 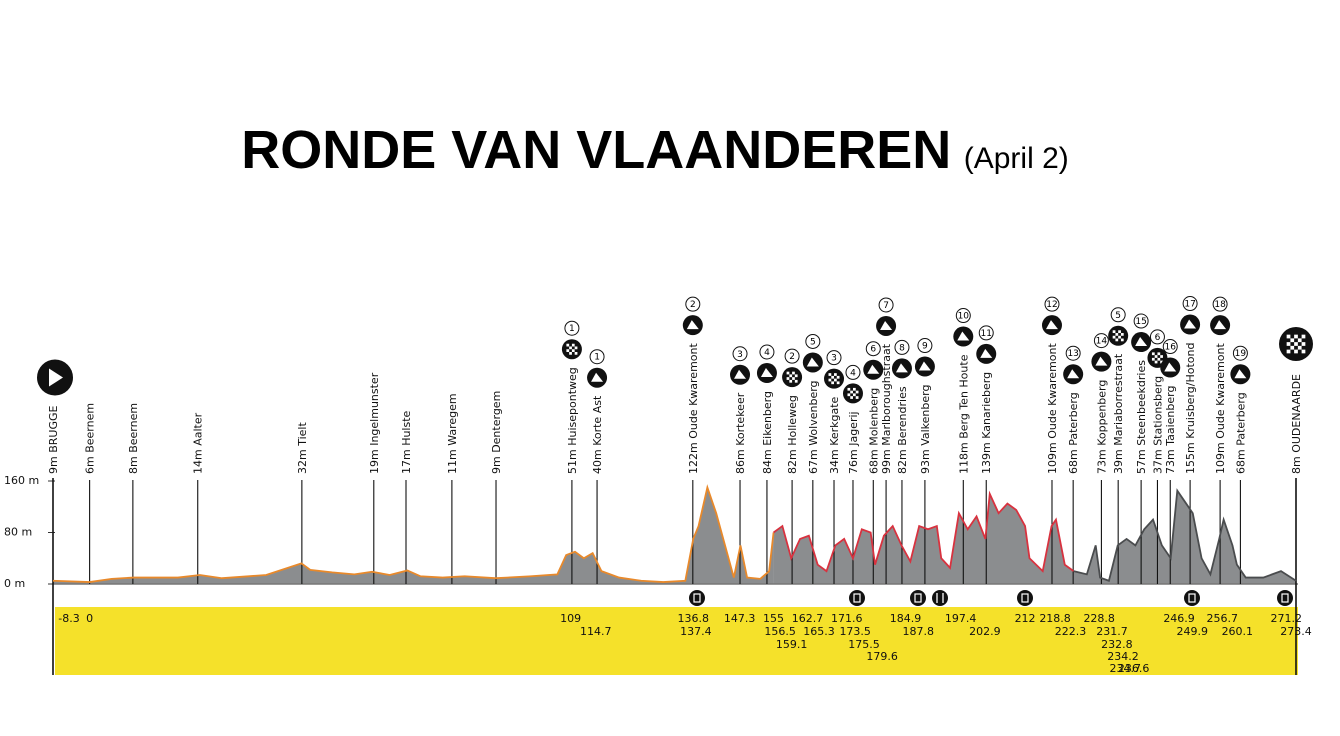 What do you see at coordinates (56, 377) in the screenshot?
I see `start-icon-glyph` at bounding box center [56, 377].